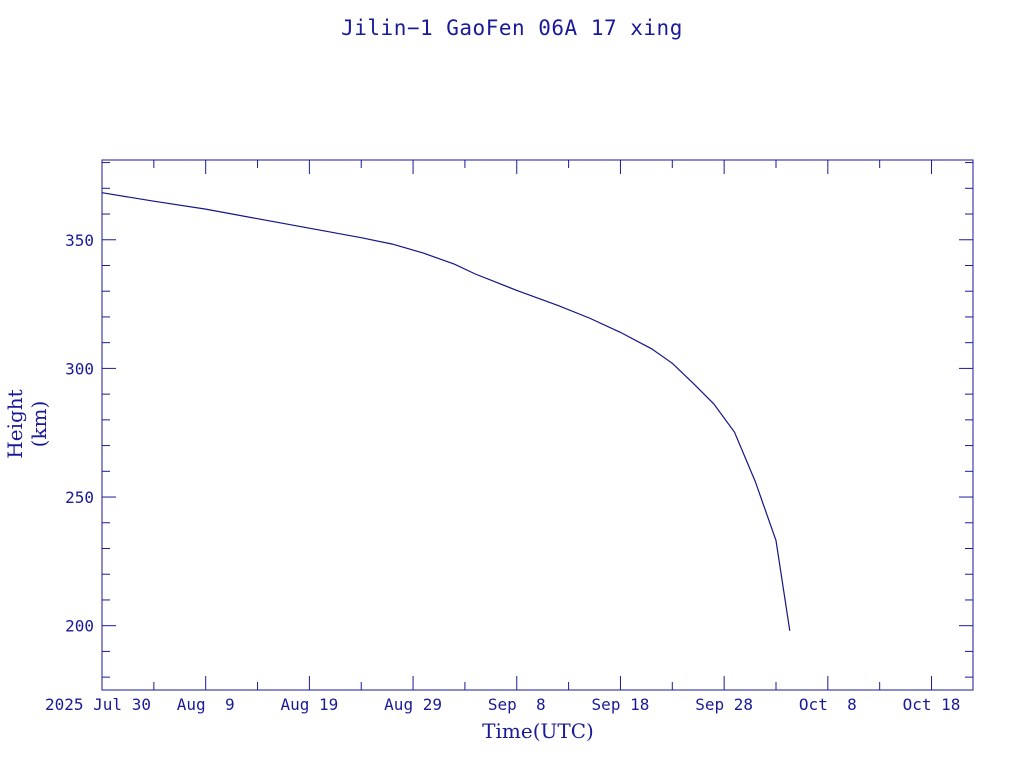 The height and width of the screenshot is (768, 1024). What do you see at coordinates (27, 424) in the screenshot?
I see `y-axis-label: Height (km)` at bounding box center [27, 424].